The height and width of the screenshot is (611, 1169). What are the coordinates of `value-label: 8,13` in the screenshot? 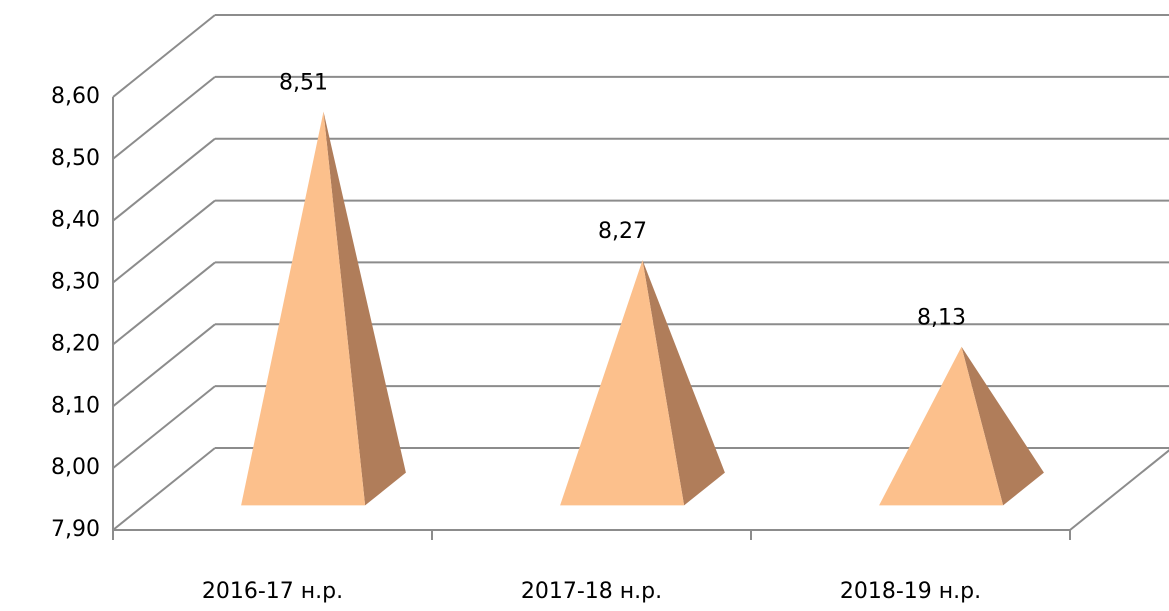 It's located at (941, 318).